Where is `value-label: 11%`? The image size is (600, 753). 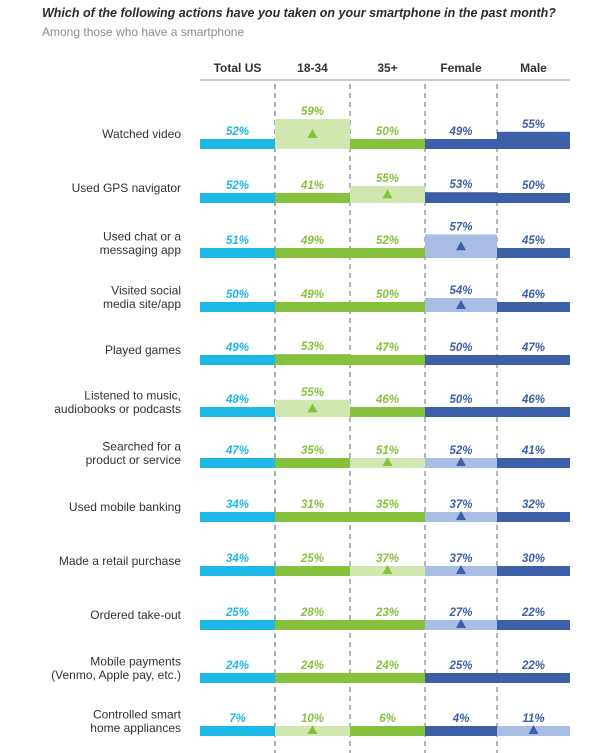 value-label: 11% is located at coordinates (533, 719).